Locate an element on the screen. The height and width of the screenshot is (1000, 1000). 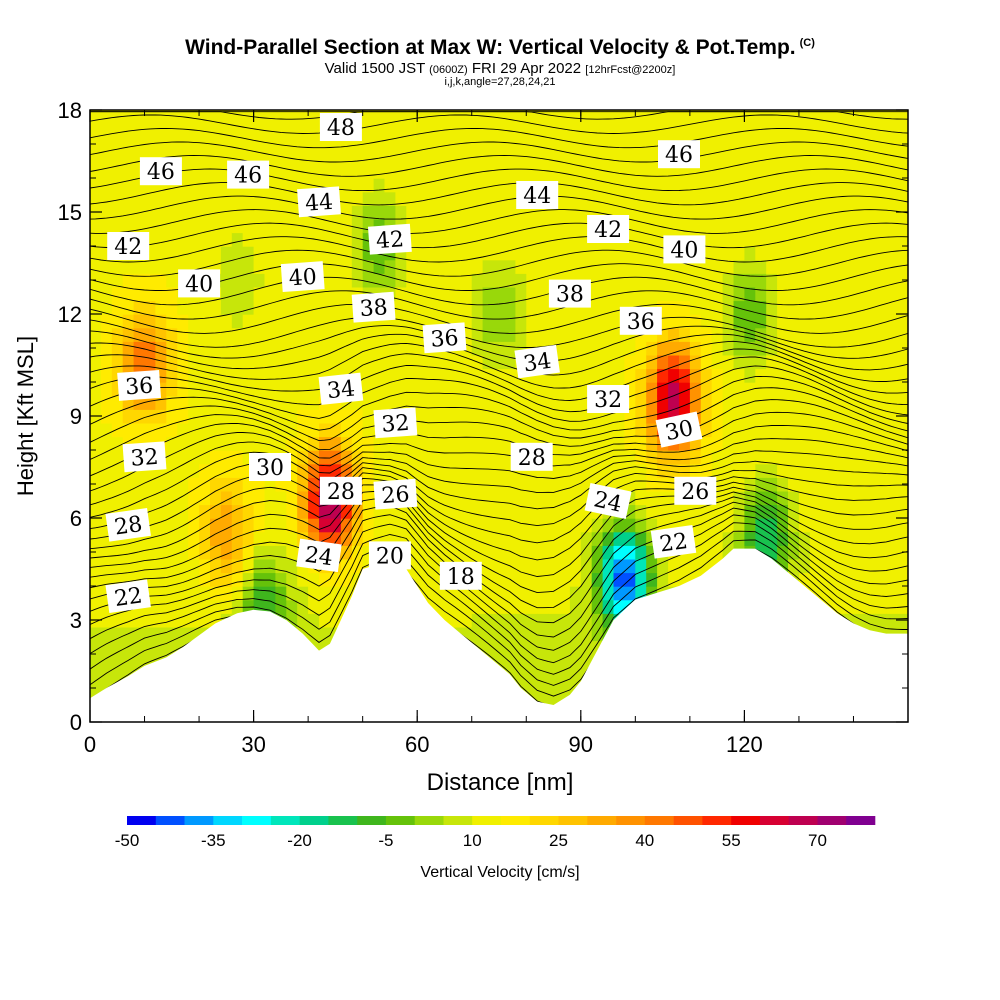
theta-label-text: 44 is located at coordinates (537, 196).